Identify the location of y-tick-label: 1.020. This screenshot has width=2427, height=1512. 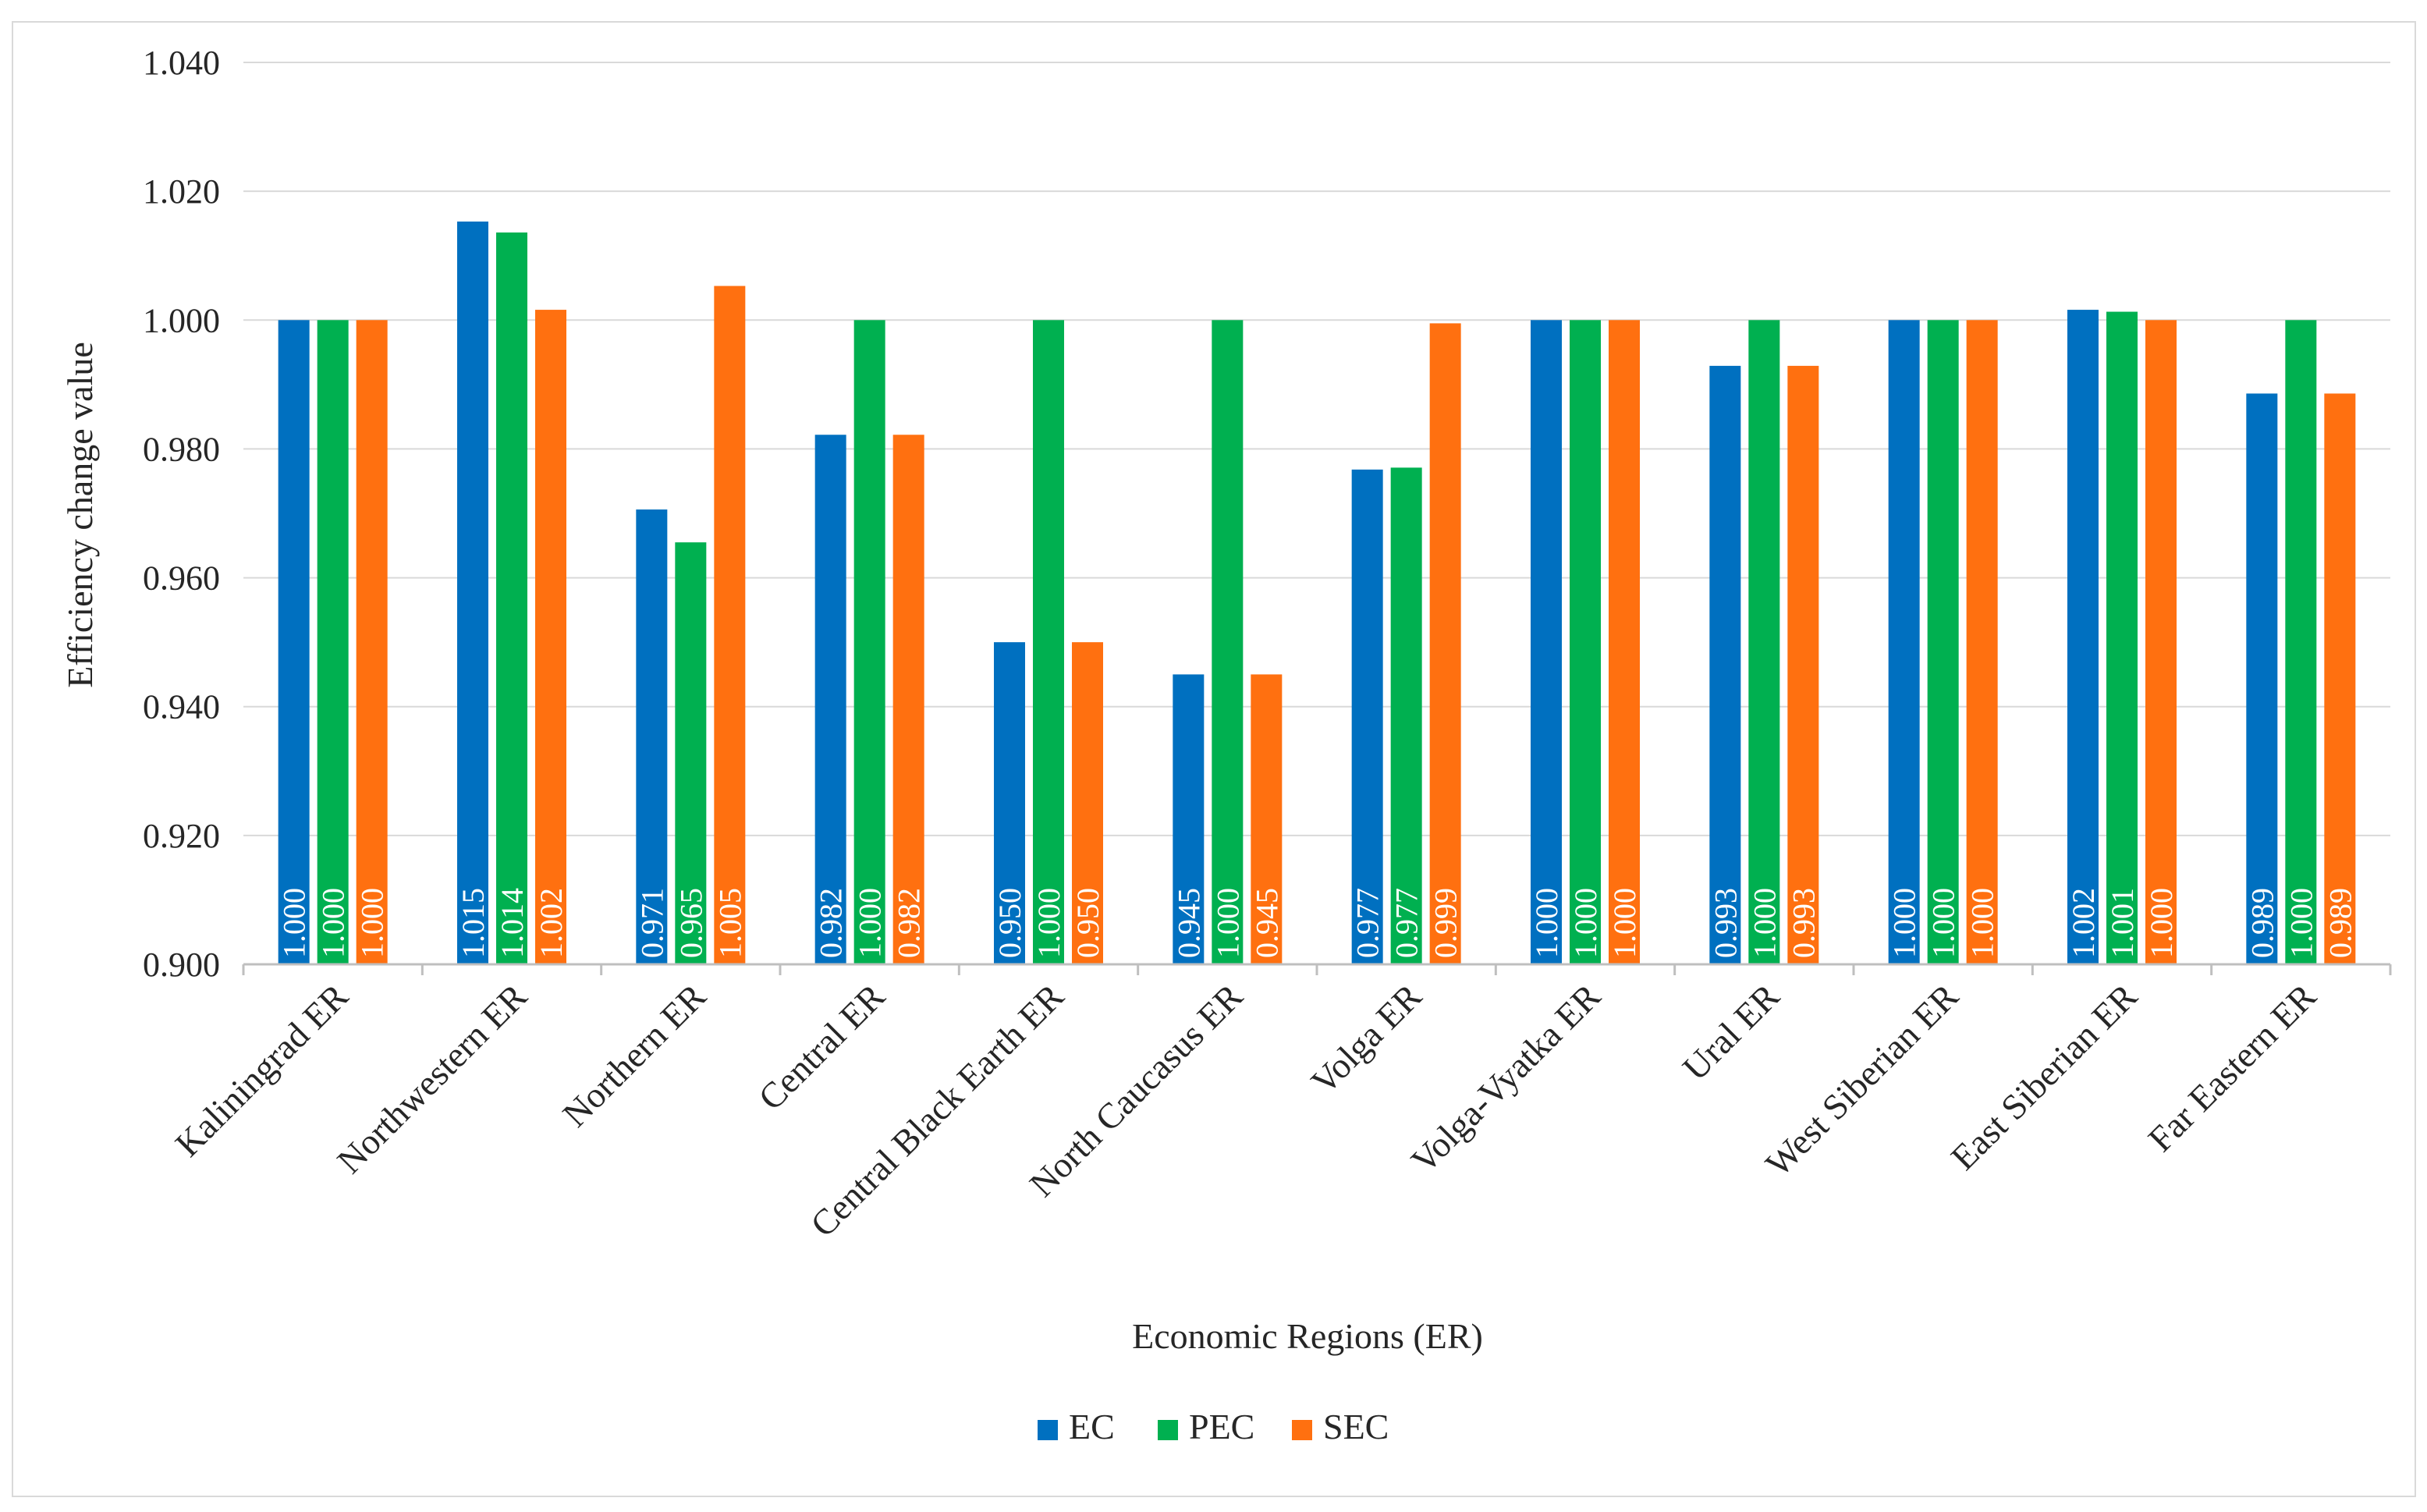
(181, 191).